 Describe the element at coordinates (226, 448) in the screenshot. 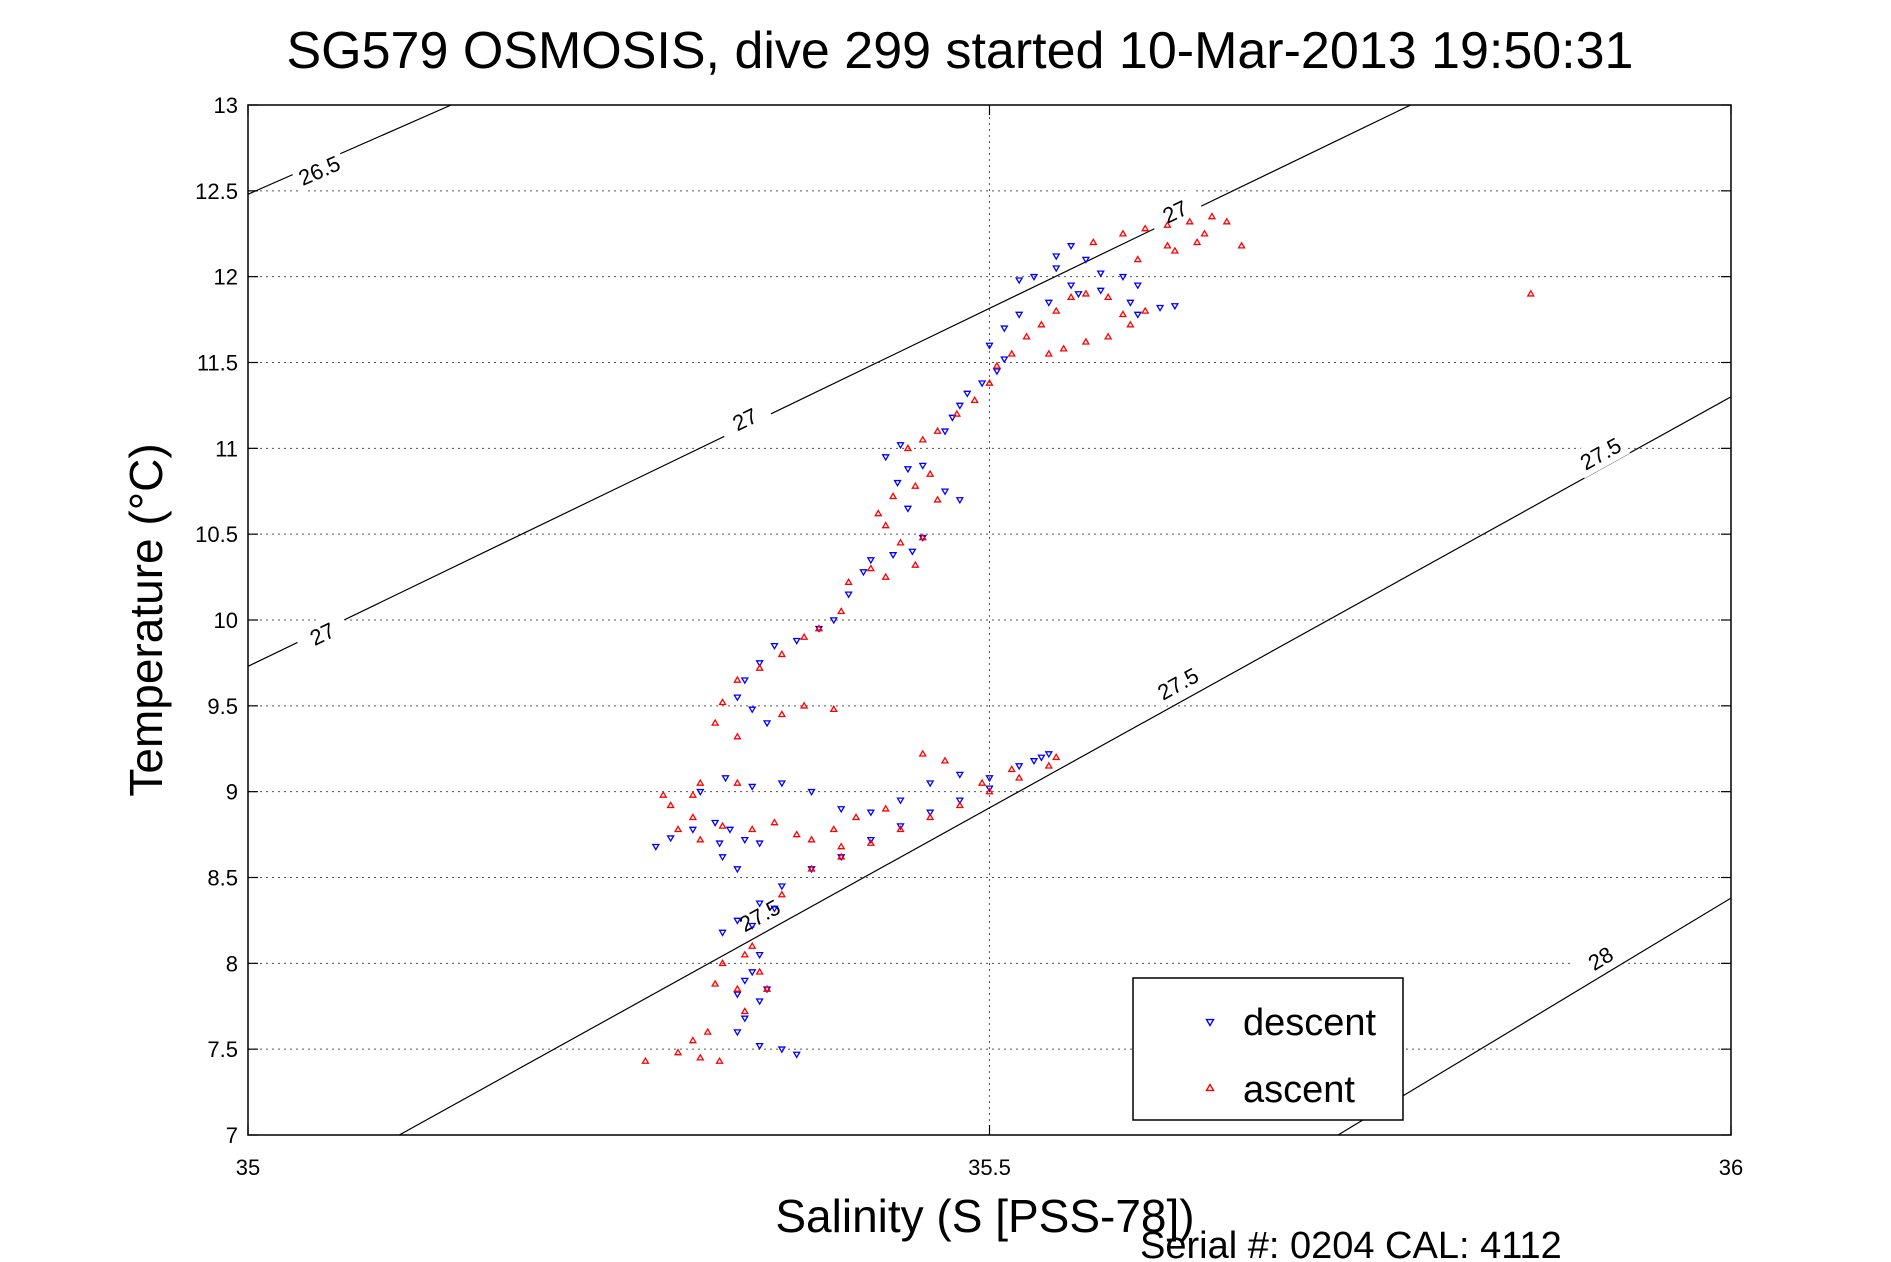

I see `y-tick-label: 11` at that location.